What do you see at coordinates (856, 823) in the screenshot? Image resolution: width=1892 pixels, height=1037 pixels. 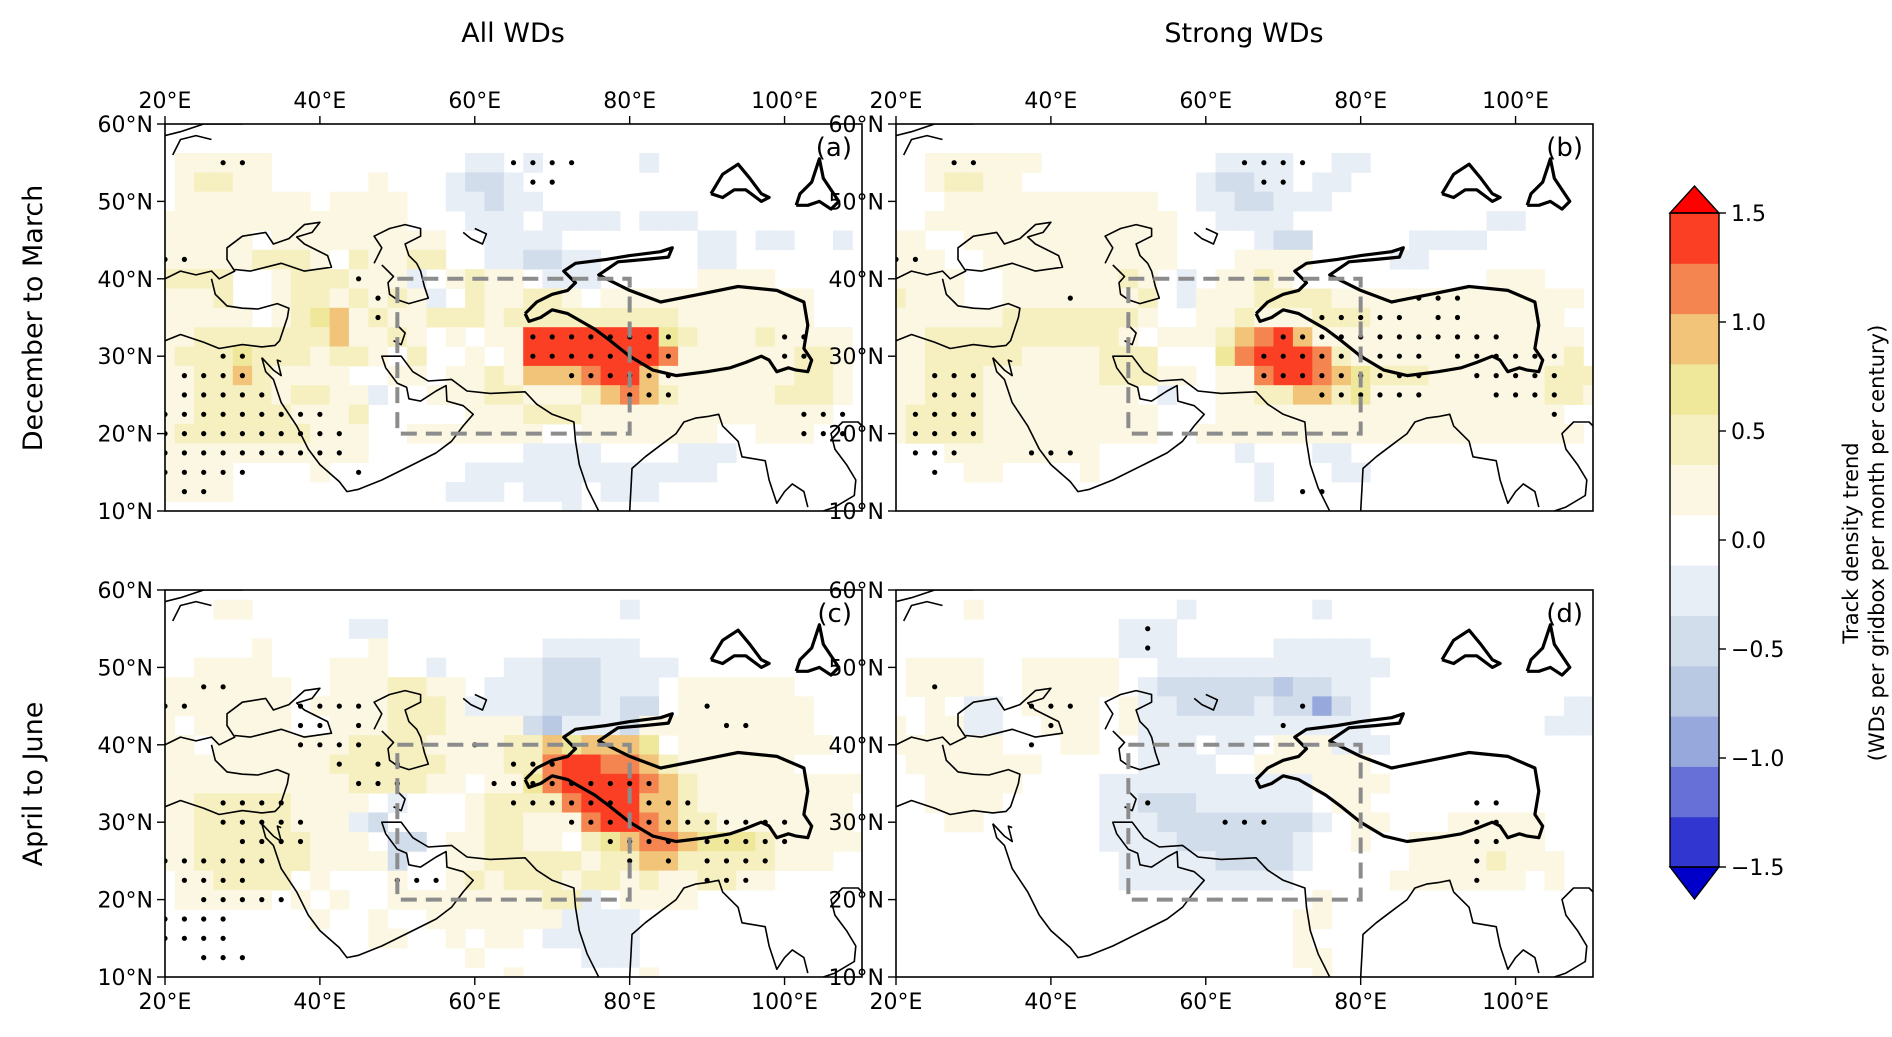 I see `y-tick-label: 30°N` at bounding box center [856, 823].